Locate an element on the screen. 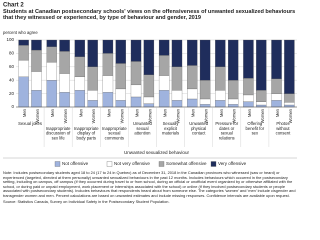 Image resolution: width=320 pixels, height=240 pixels. group-label: Sexual jokes is located at coordinates (30, 123).